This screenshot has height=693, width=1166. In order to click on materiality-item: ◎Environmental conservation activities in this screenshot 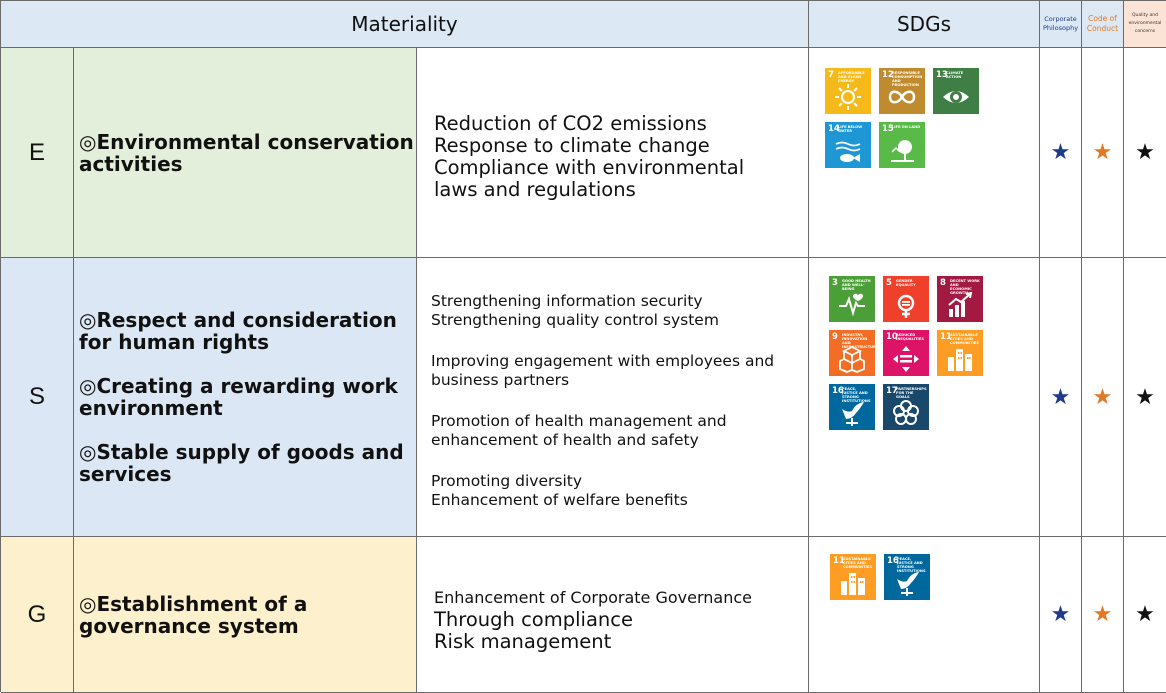, I will do `click(246, 152)`.